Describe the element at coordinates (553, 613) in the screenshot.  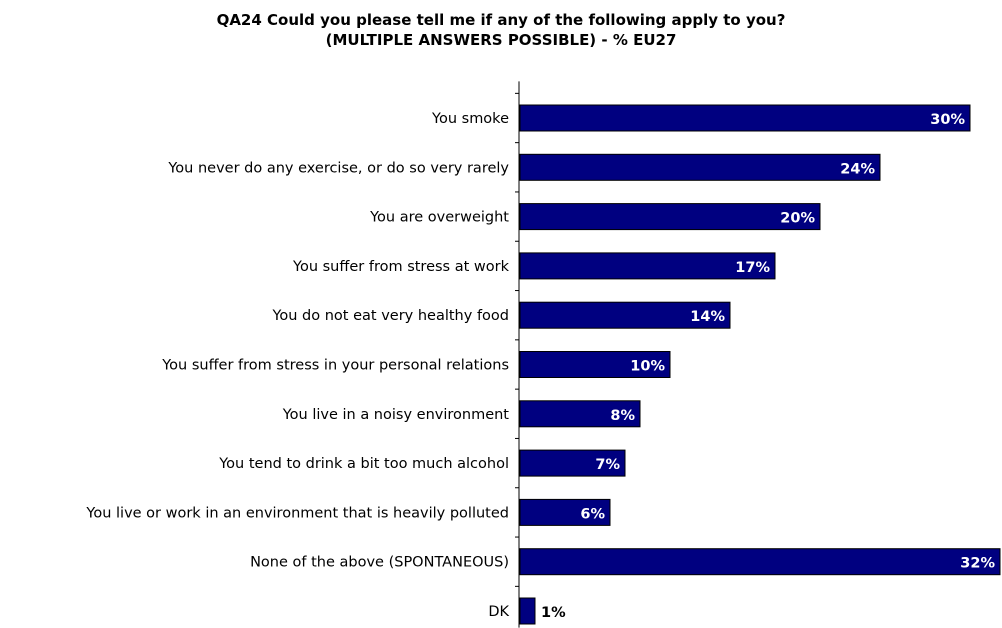
I see `data-label: 1%` at that location.